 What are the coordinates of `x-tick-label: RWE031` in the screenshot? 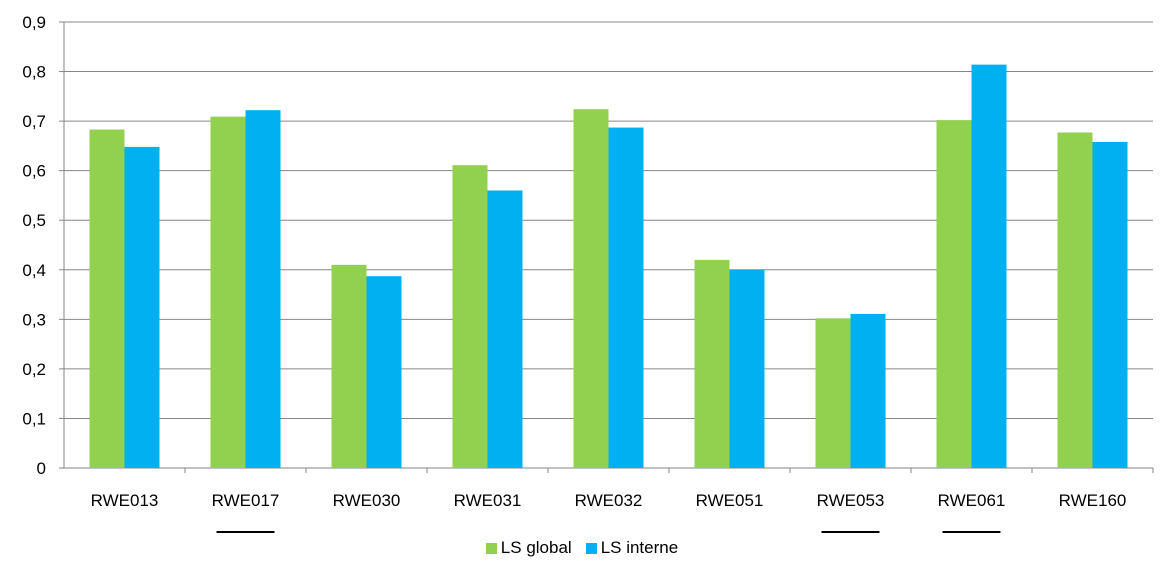 It's located at (488, 500).